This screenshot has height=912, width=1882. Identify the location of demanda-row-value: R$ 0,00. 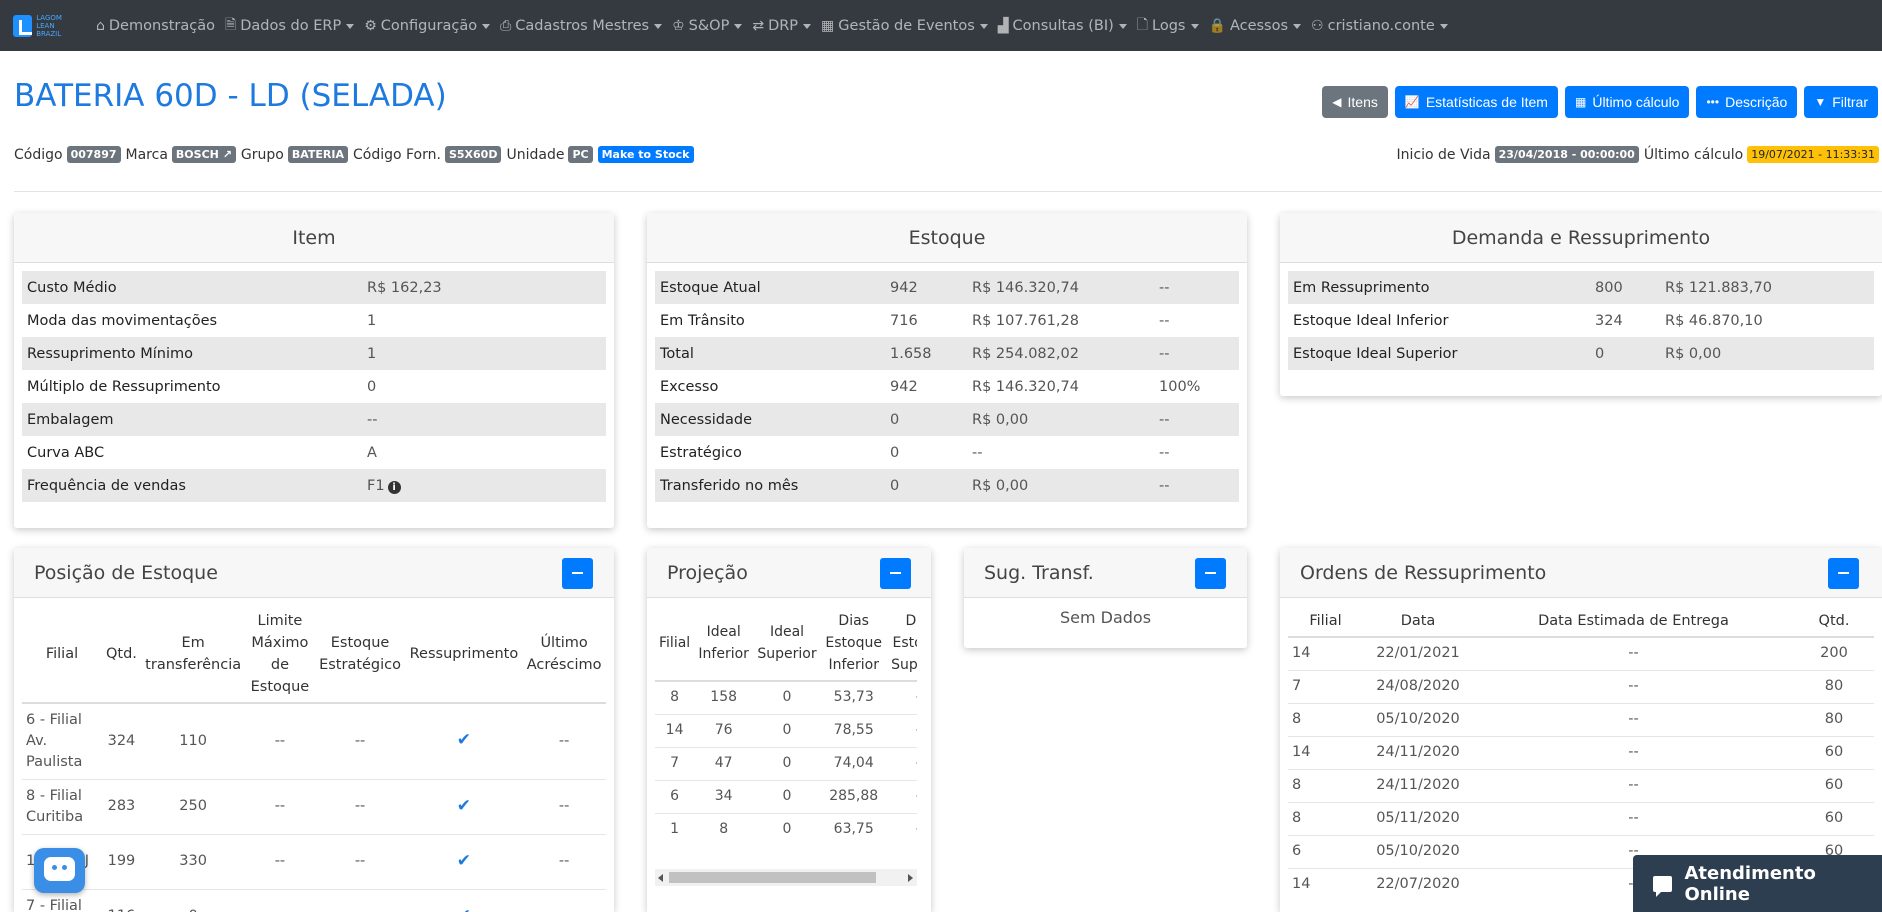
(1767, 353).